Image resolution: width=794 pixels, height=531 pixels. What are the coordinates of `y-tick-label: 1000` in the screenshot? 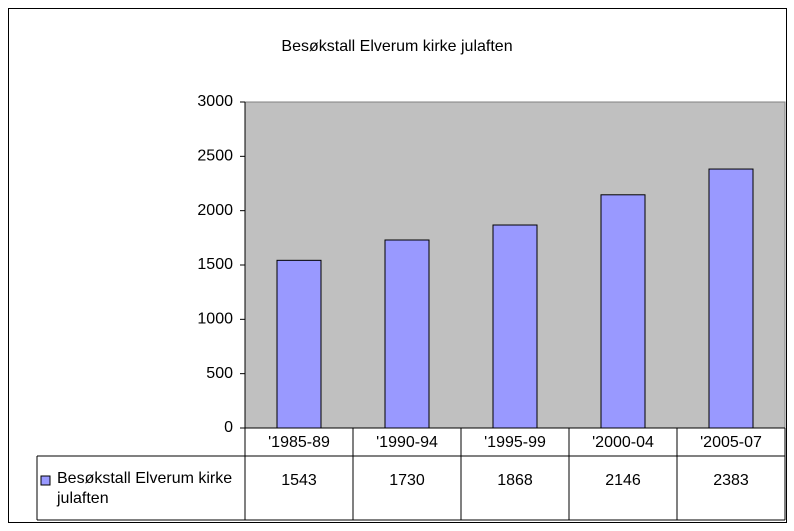 It's located at (215, 319).